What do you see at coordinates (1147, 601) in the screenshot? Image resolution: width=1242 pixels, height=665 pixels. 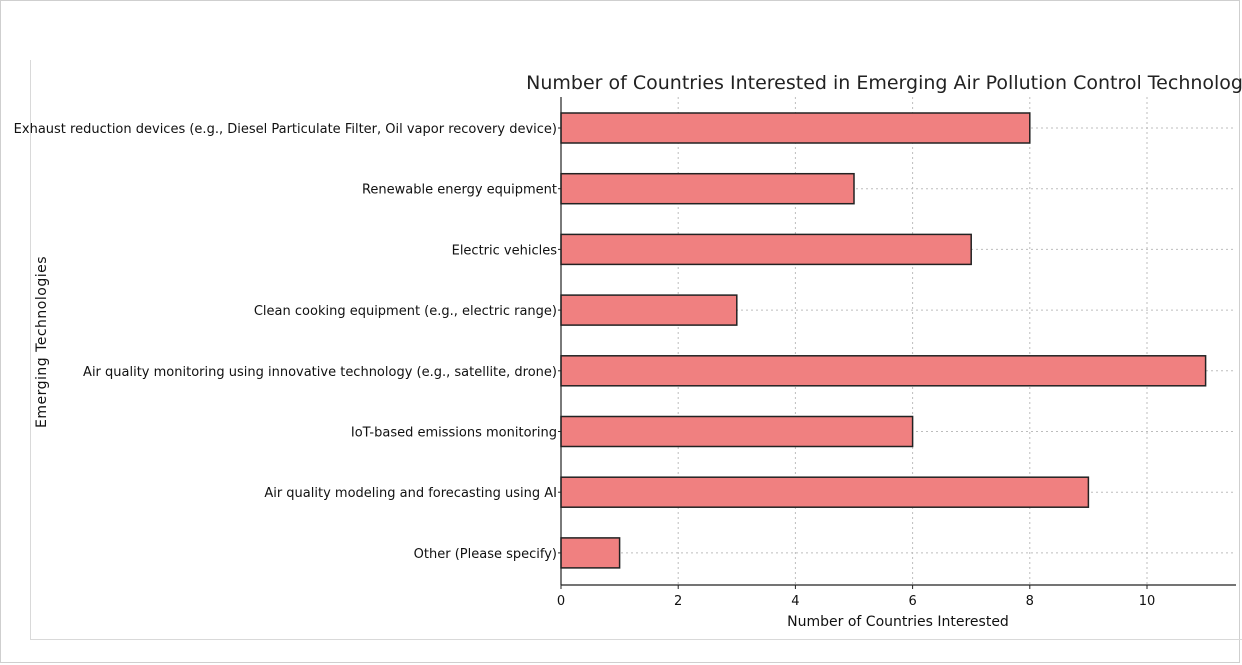 I see `x-tick-label: 10` at bounding box center [1147, 601].